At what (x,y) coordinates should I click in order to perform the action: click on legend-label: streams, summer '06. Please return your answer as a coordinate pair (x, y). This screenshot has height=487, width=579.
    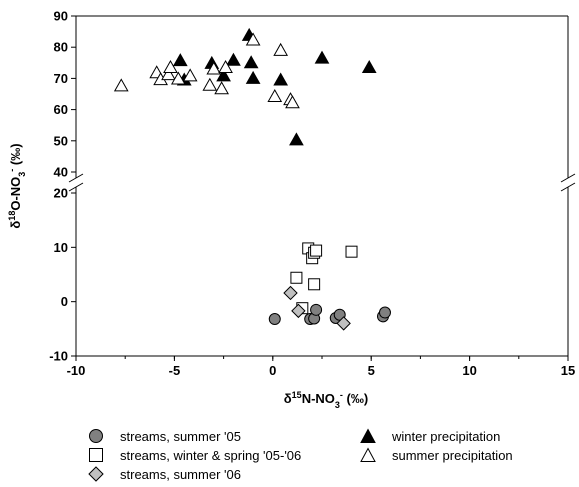
    Looking at the image, I should click on (180, 474).